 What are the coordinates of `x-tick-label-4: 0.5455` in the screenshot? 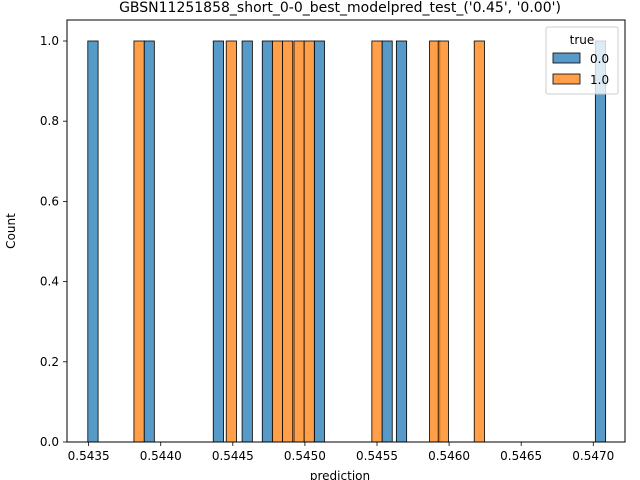 It's located at (377, 456).